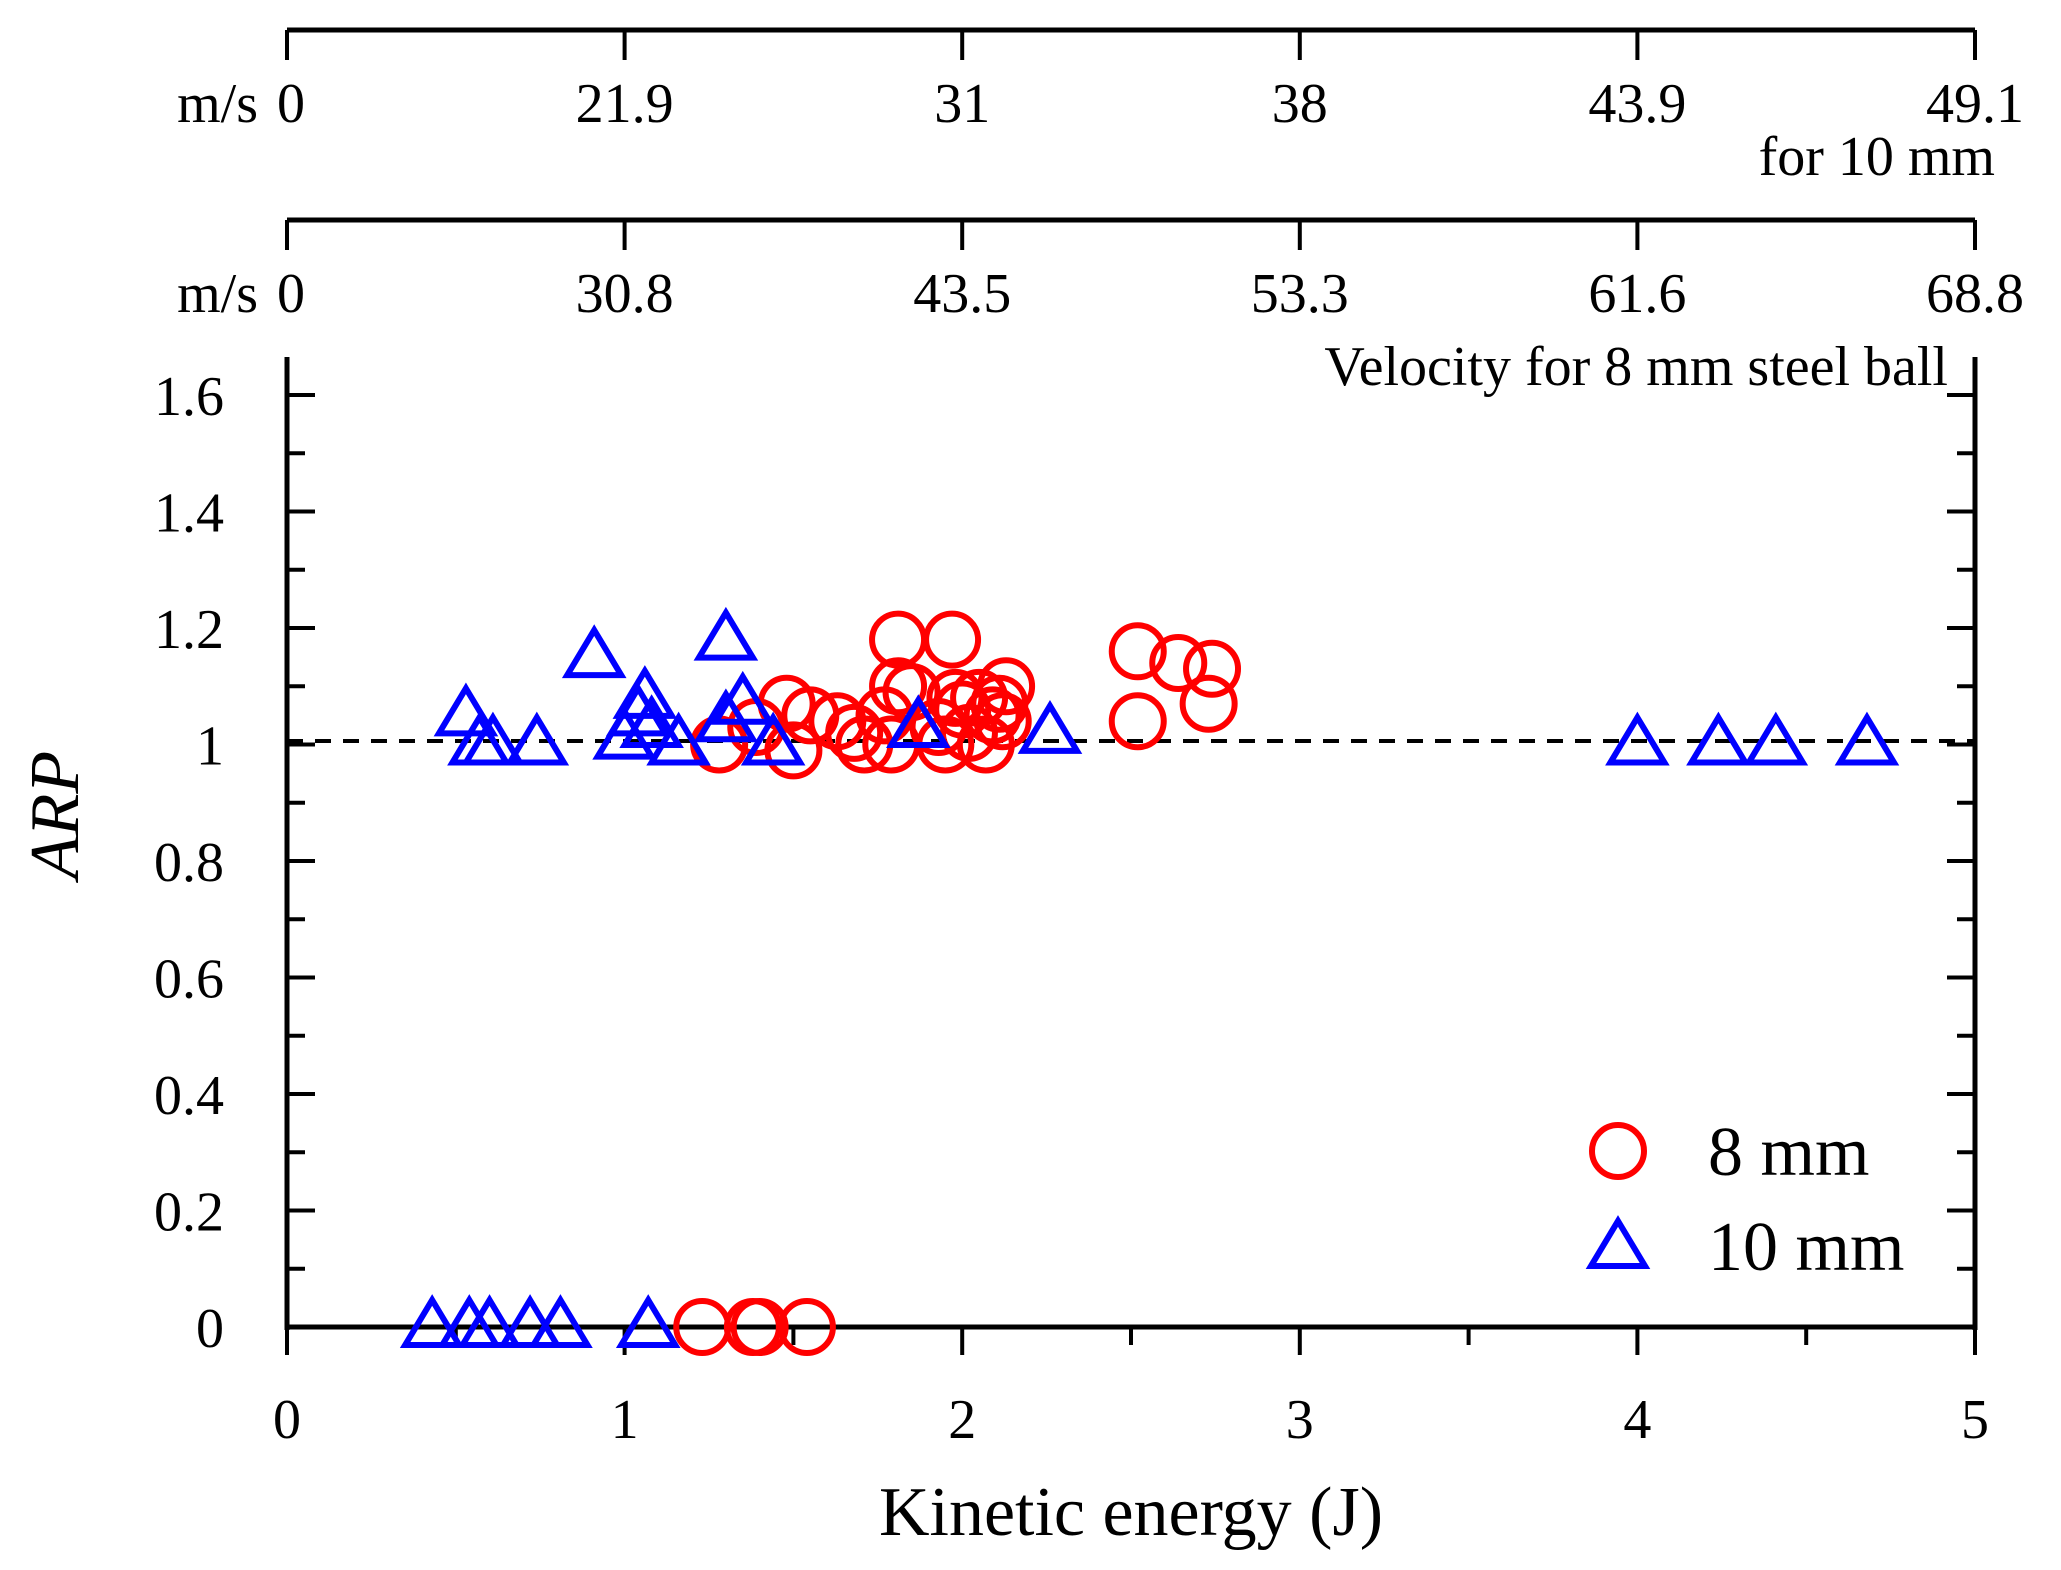  I want to click on x-tick-label: 1, so click(625, 1420).